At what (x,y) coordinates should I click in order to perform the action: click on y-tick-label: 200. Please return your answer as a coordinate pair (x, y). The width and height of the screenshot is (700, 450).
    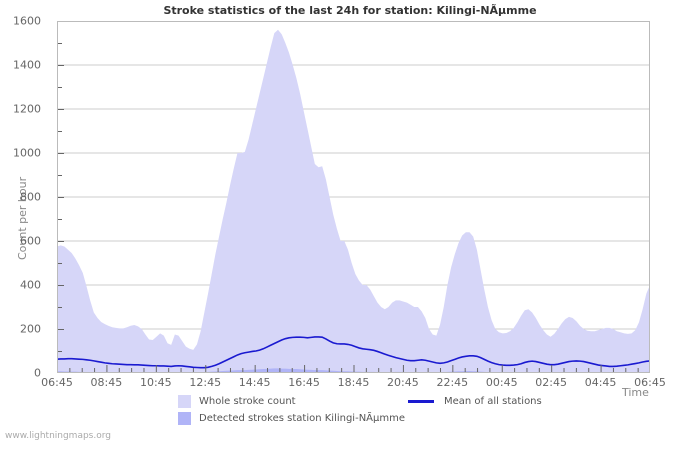
    Looking at the image, I should click on (30, 329).